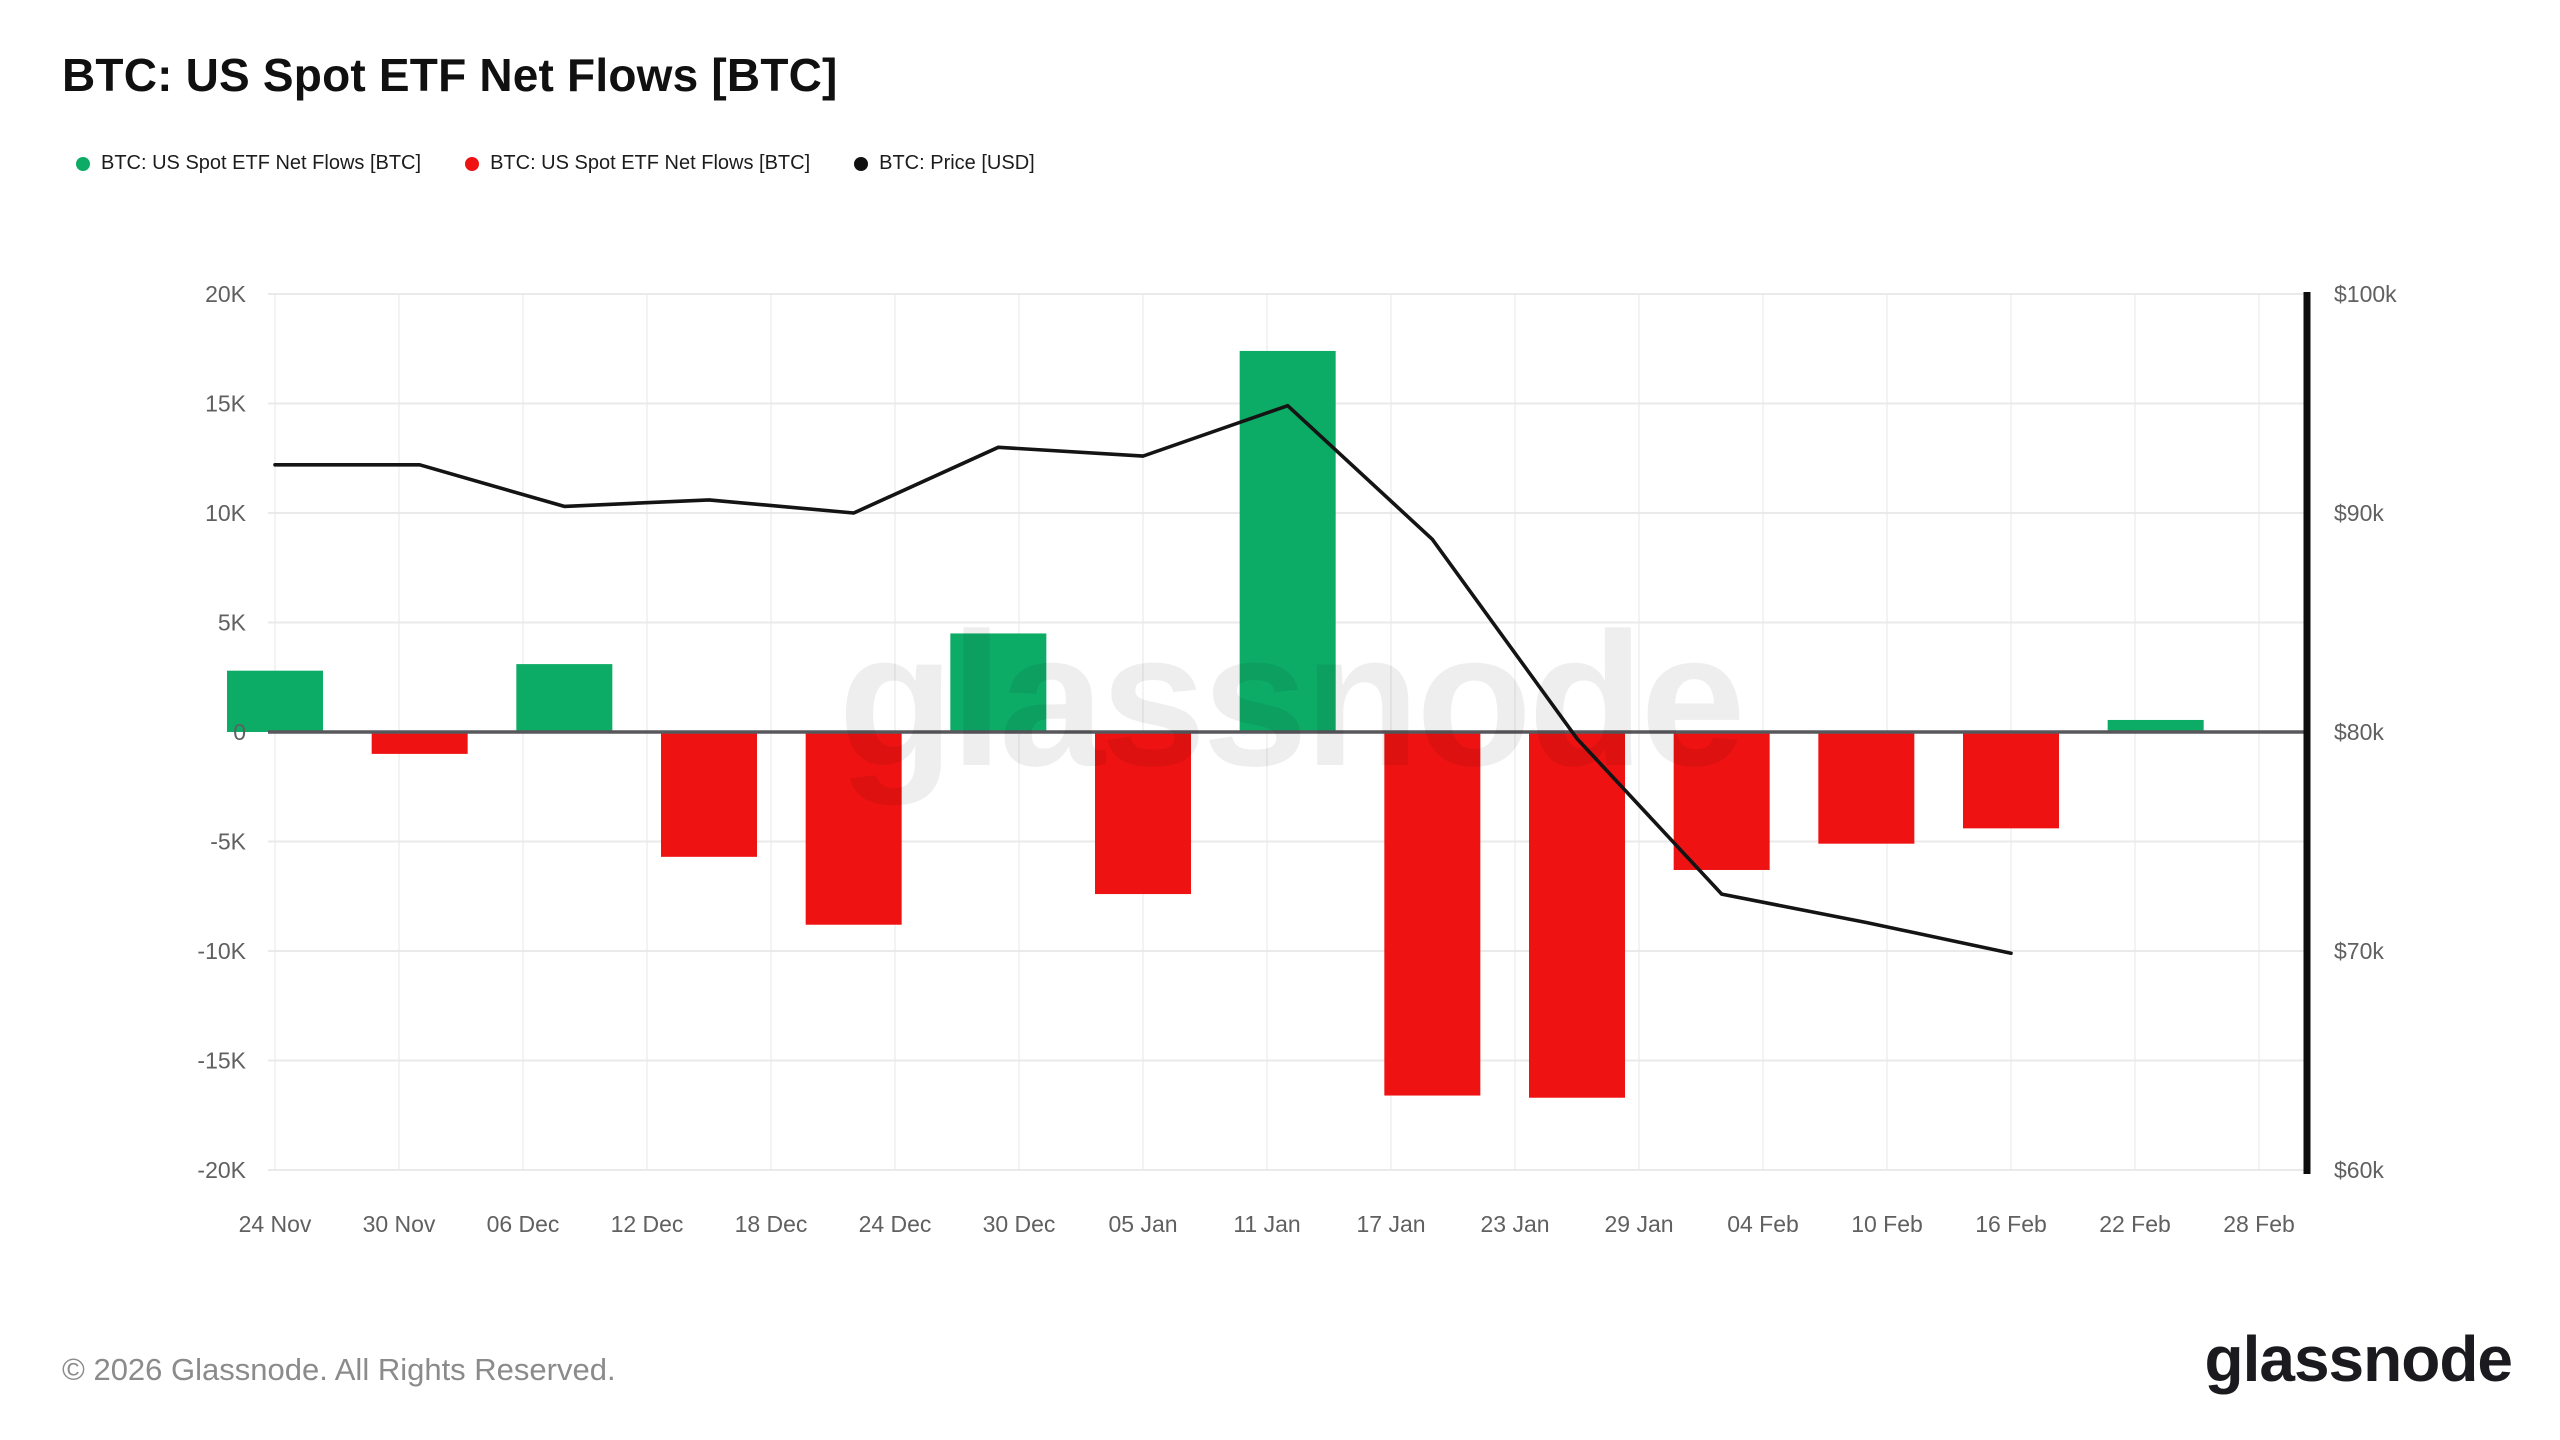  Describe the element at coordinates (239, 732) in the screenshot. I see `y-left-tick-label: 0` at that location.